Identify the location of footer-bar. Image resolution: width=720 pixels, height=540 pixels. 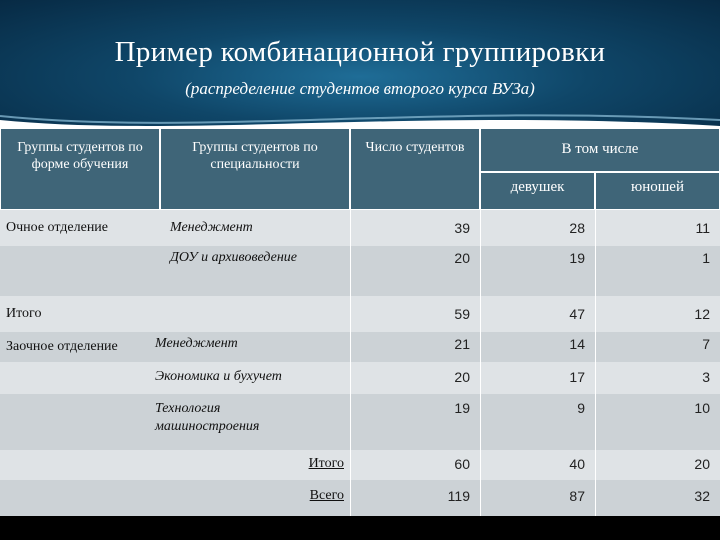
(360, 528).